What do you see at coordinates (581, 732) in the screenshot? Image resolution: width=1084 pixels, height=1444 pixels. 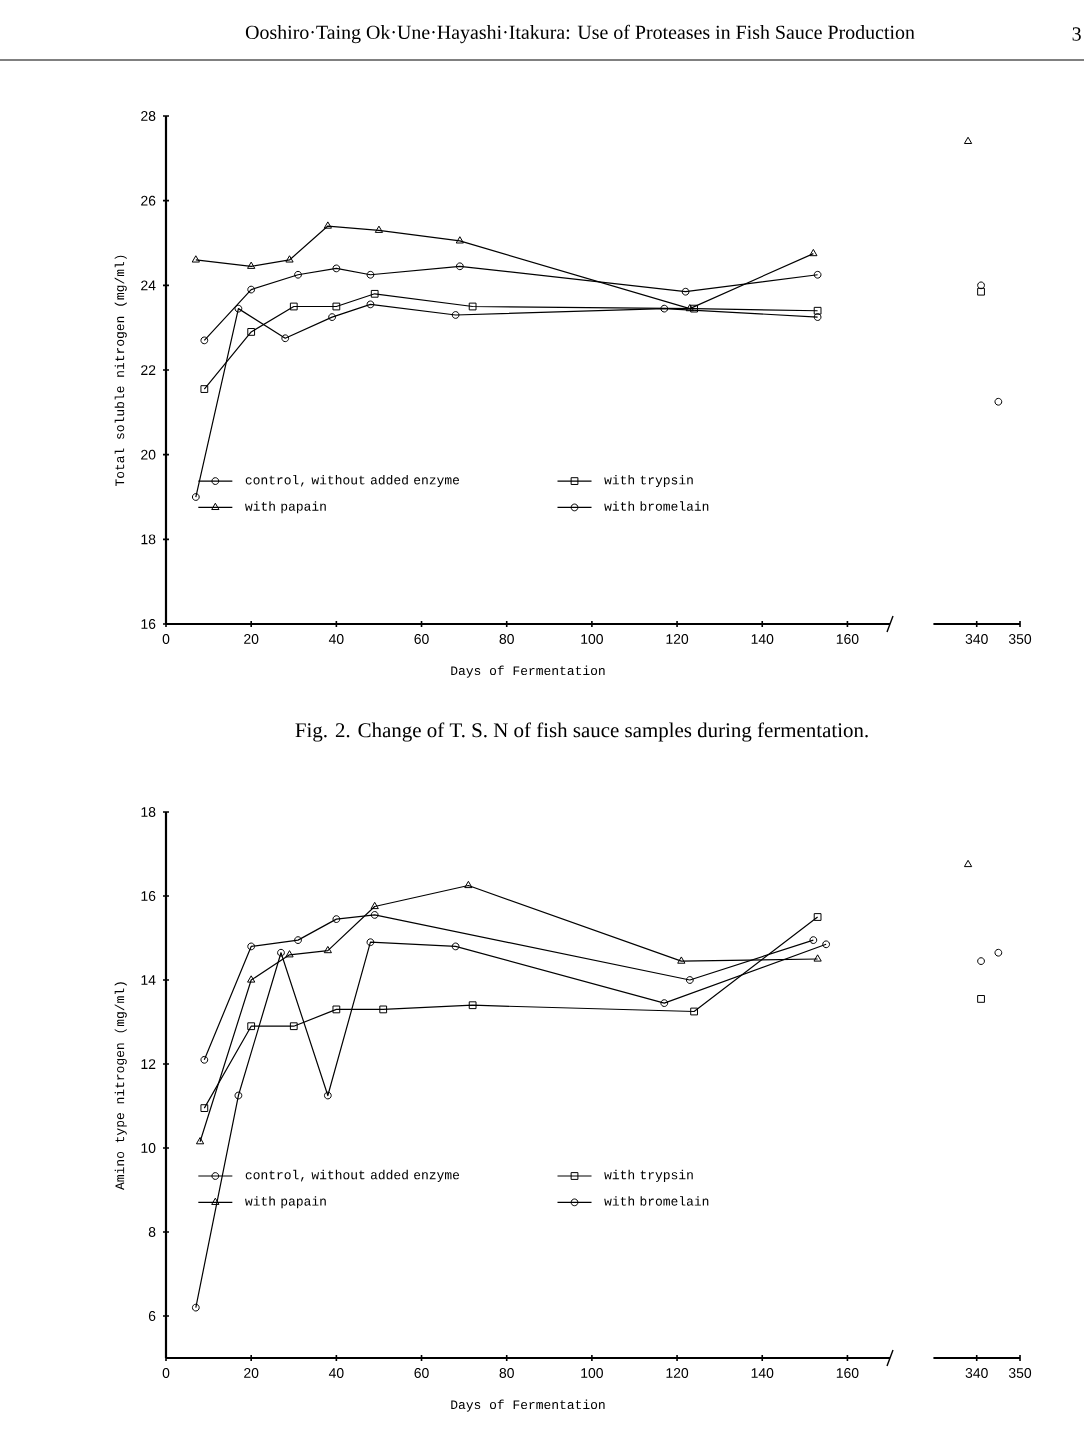 I see `caption: Fig. 2. Change of T. S. N of fish sauce samples during fermentation.` at bounding box center [581, 732].